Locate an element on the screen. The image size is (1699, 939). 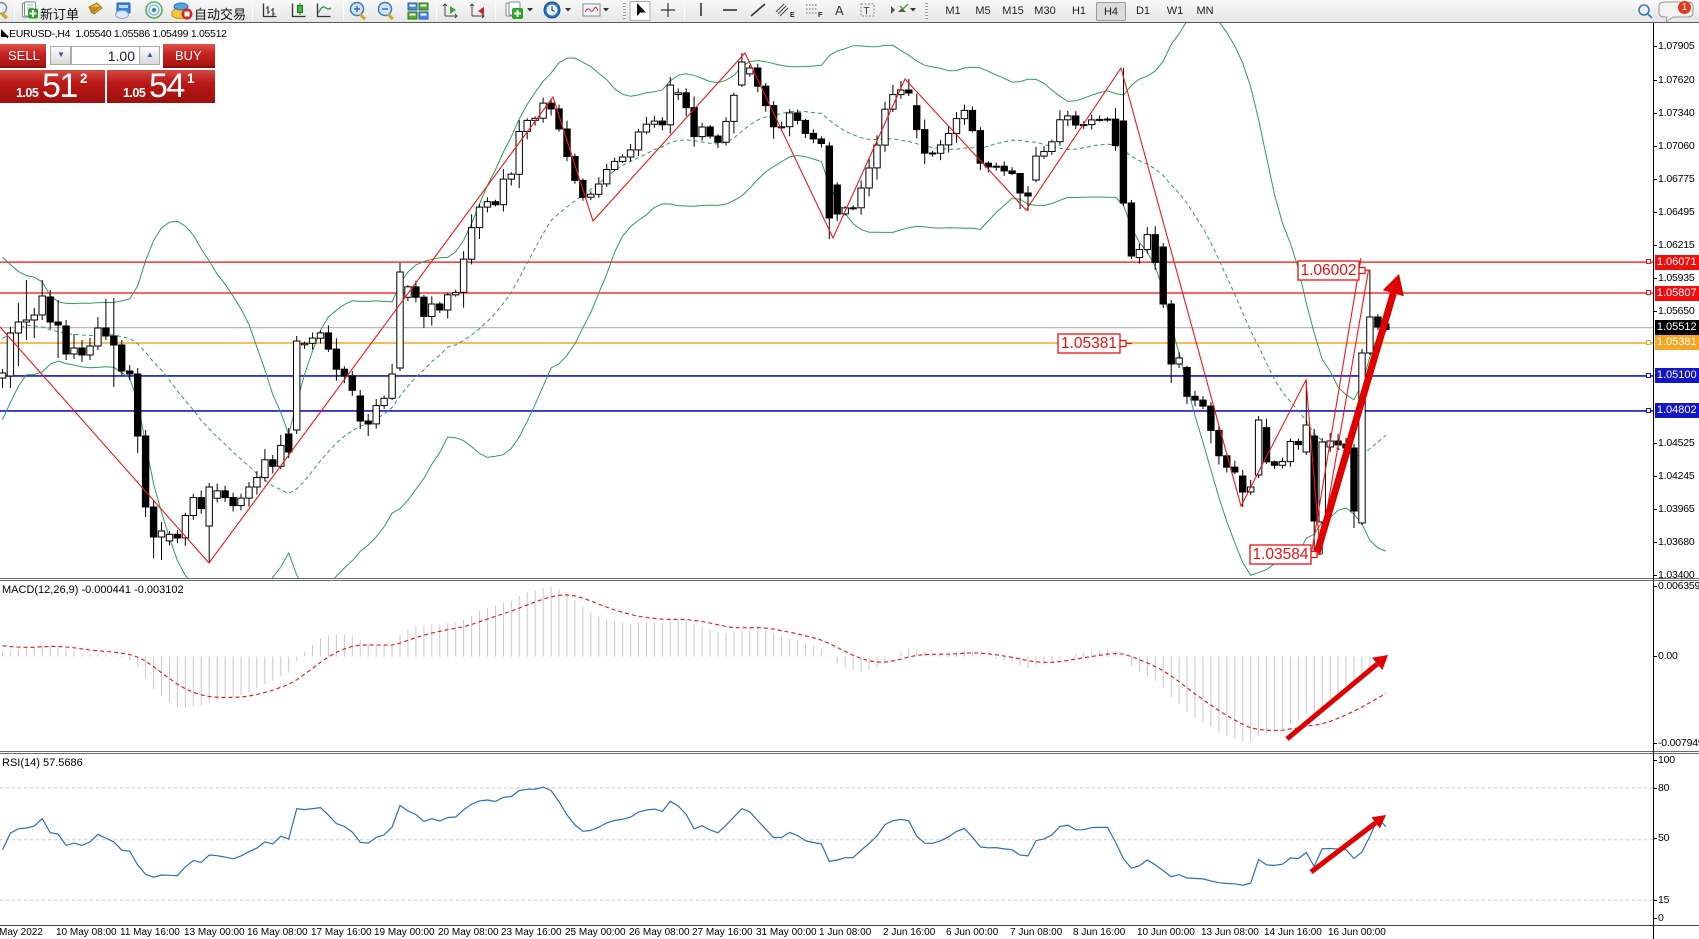
svg-text: 1.03584 is located at coordinates (1280, 554).